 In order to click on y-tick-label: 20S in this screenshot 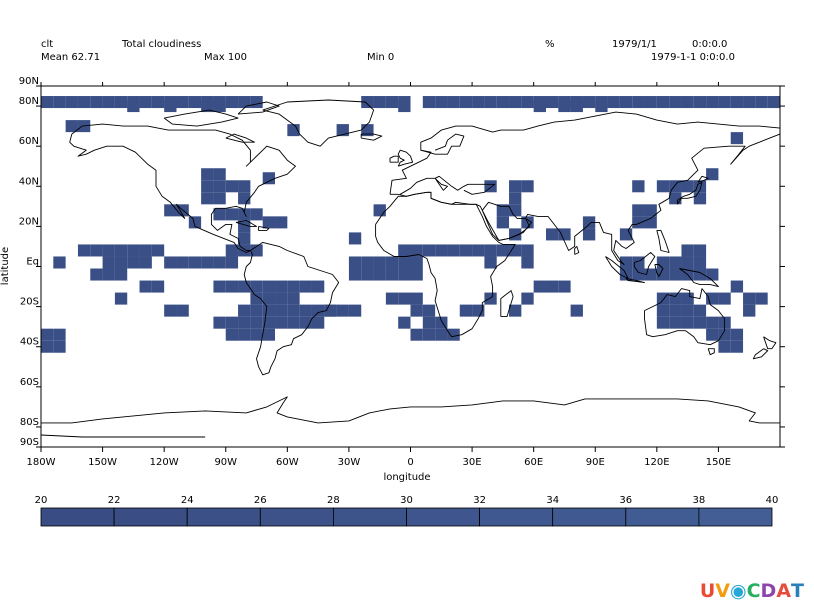, I will do `click(29, 302)`.